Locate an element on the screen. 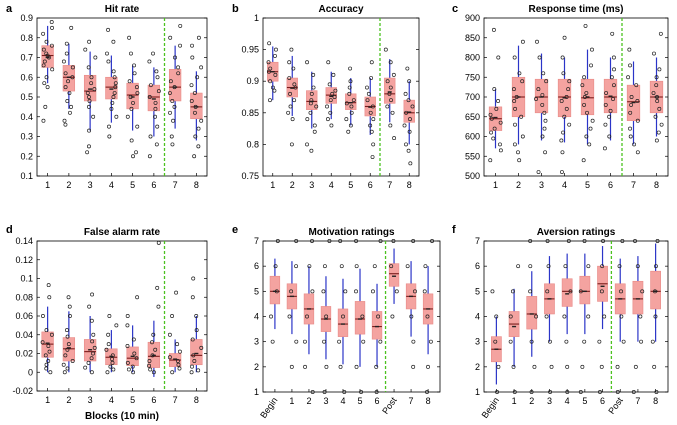  y-tick-label: 800 is located at coordinates (472, 58).